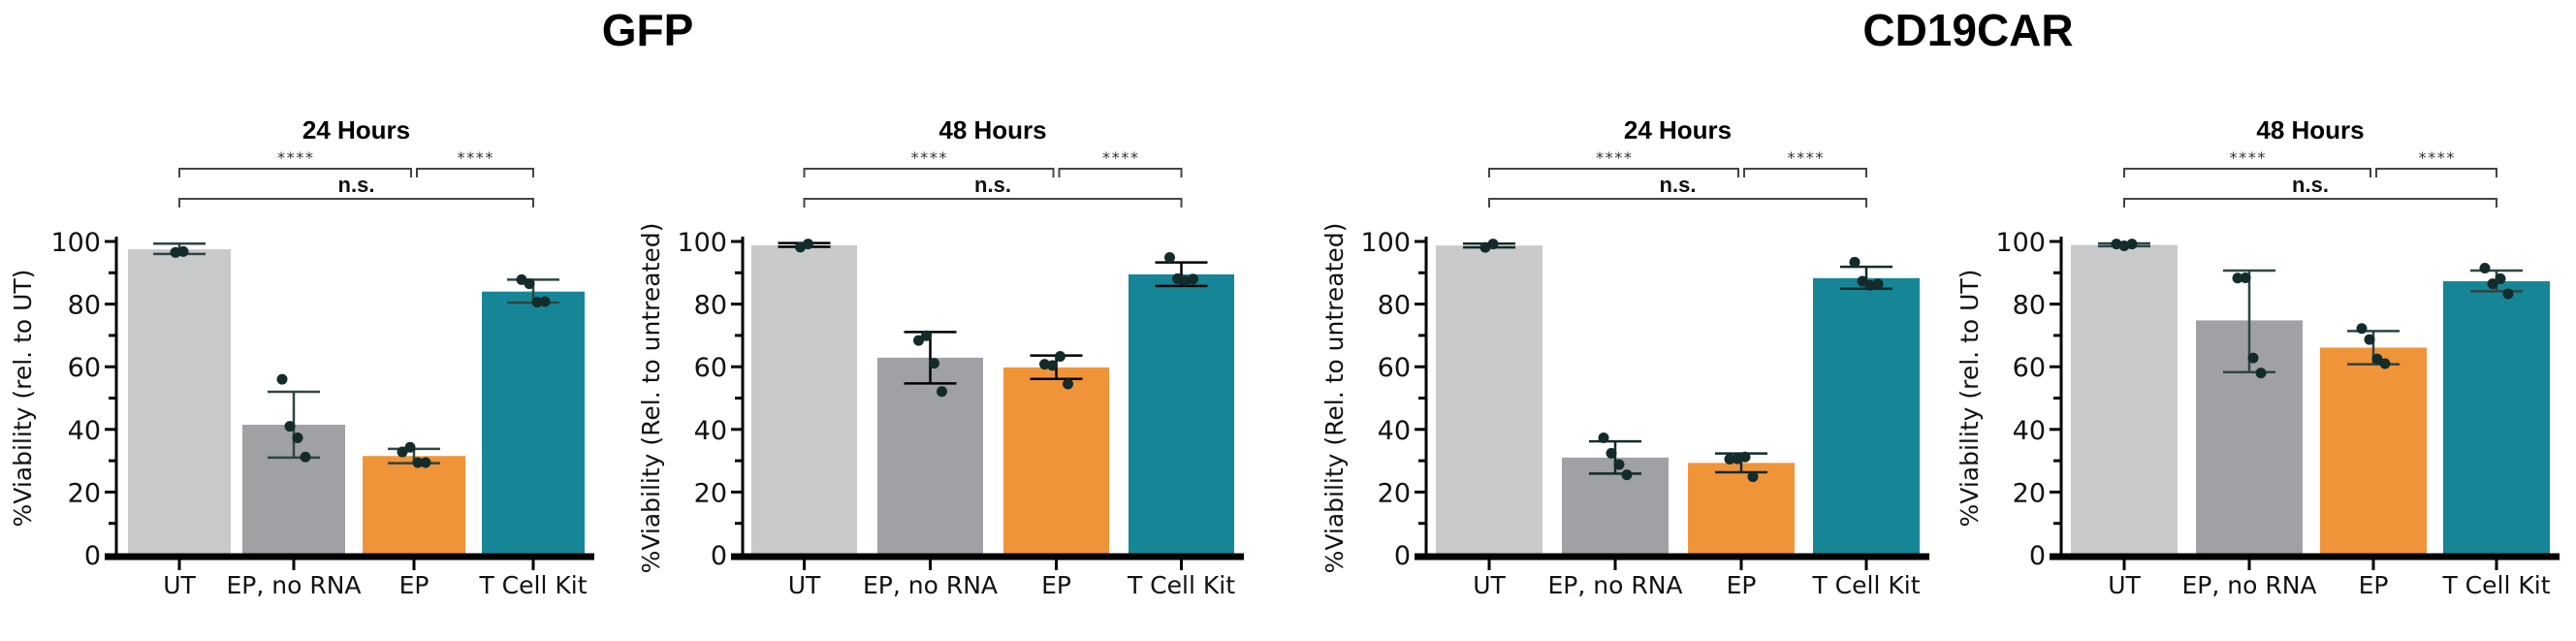  What do you see at coordinates (1970, 399) in the screenshot?
I see `y-axis-label: %Viability (rel. to UT)` at bounding box center [1970, 399].